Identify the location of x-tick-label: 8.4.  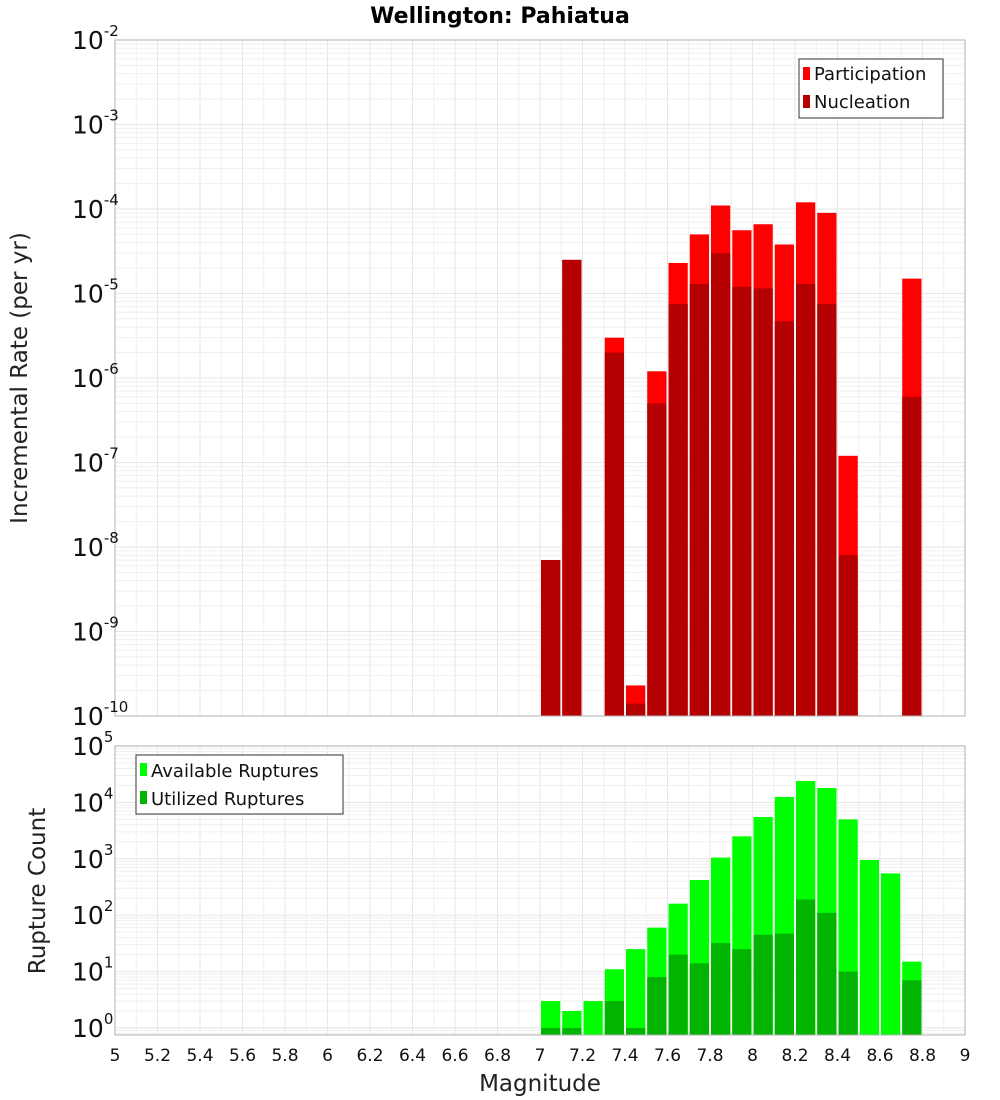
(837, 1056).